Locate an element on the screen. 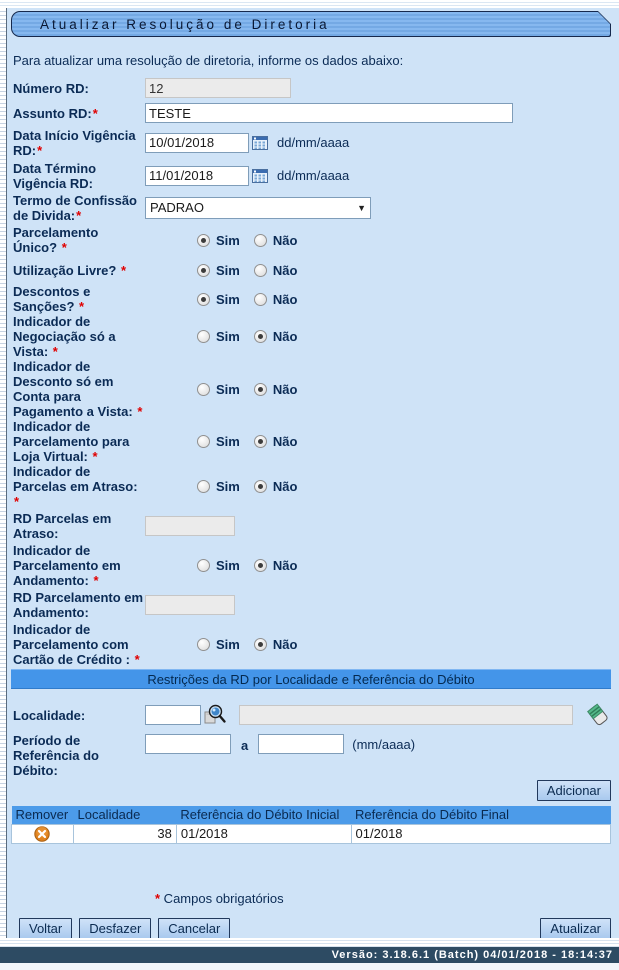 This screenshot has height=970, width=619. remove-icon is located at coordinates (42, 834).